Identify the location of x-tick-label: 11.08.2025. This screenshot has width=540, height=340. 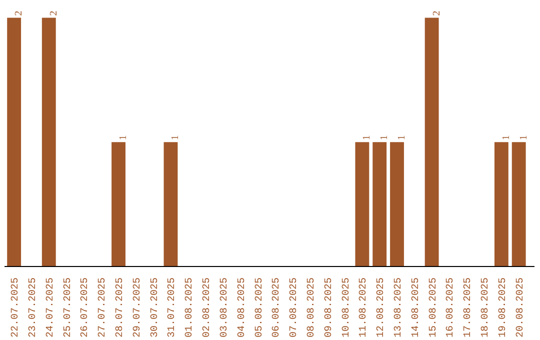
(364, 307).